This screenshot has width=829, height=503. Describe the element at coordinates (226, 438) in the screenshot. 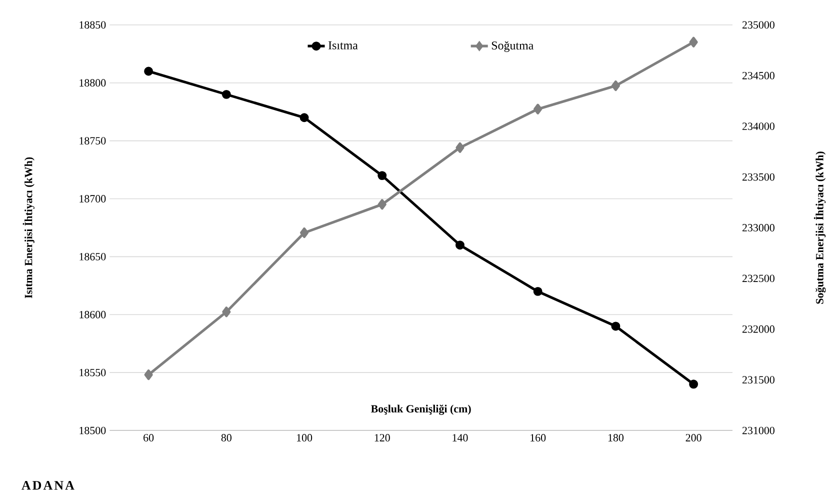

I see `x-tick-label: 80` at that location.